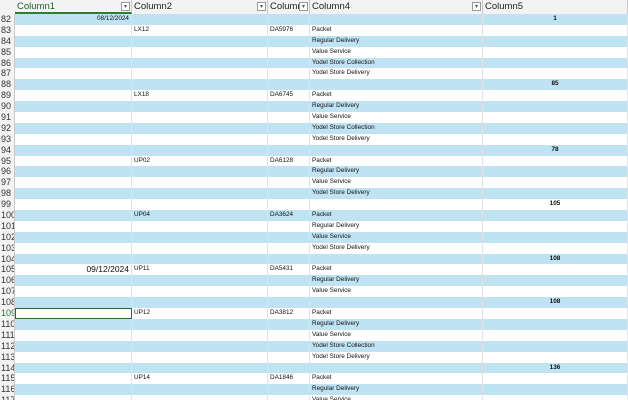 The image size is (628, 400). What do you see at coordinates (7, 313) in the screenshot?
I see `row-number: 109` at bounding box center [7, 313].